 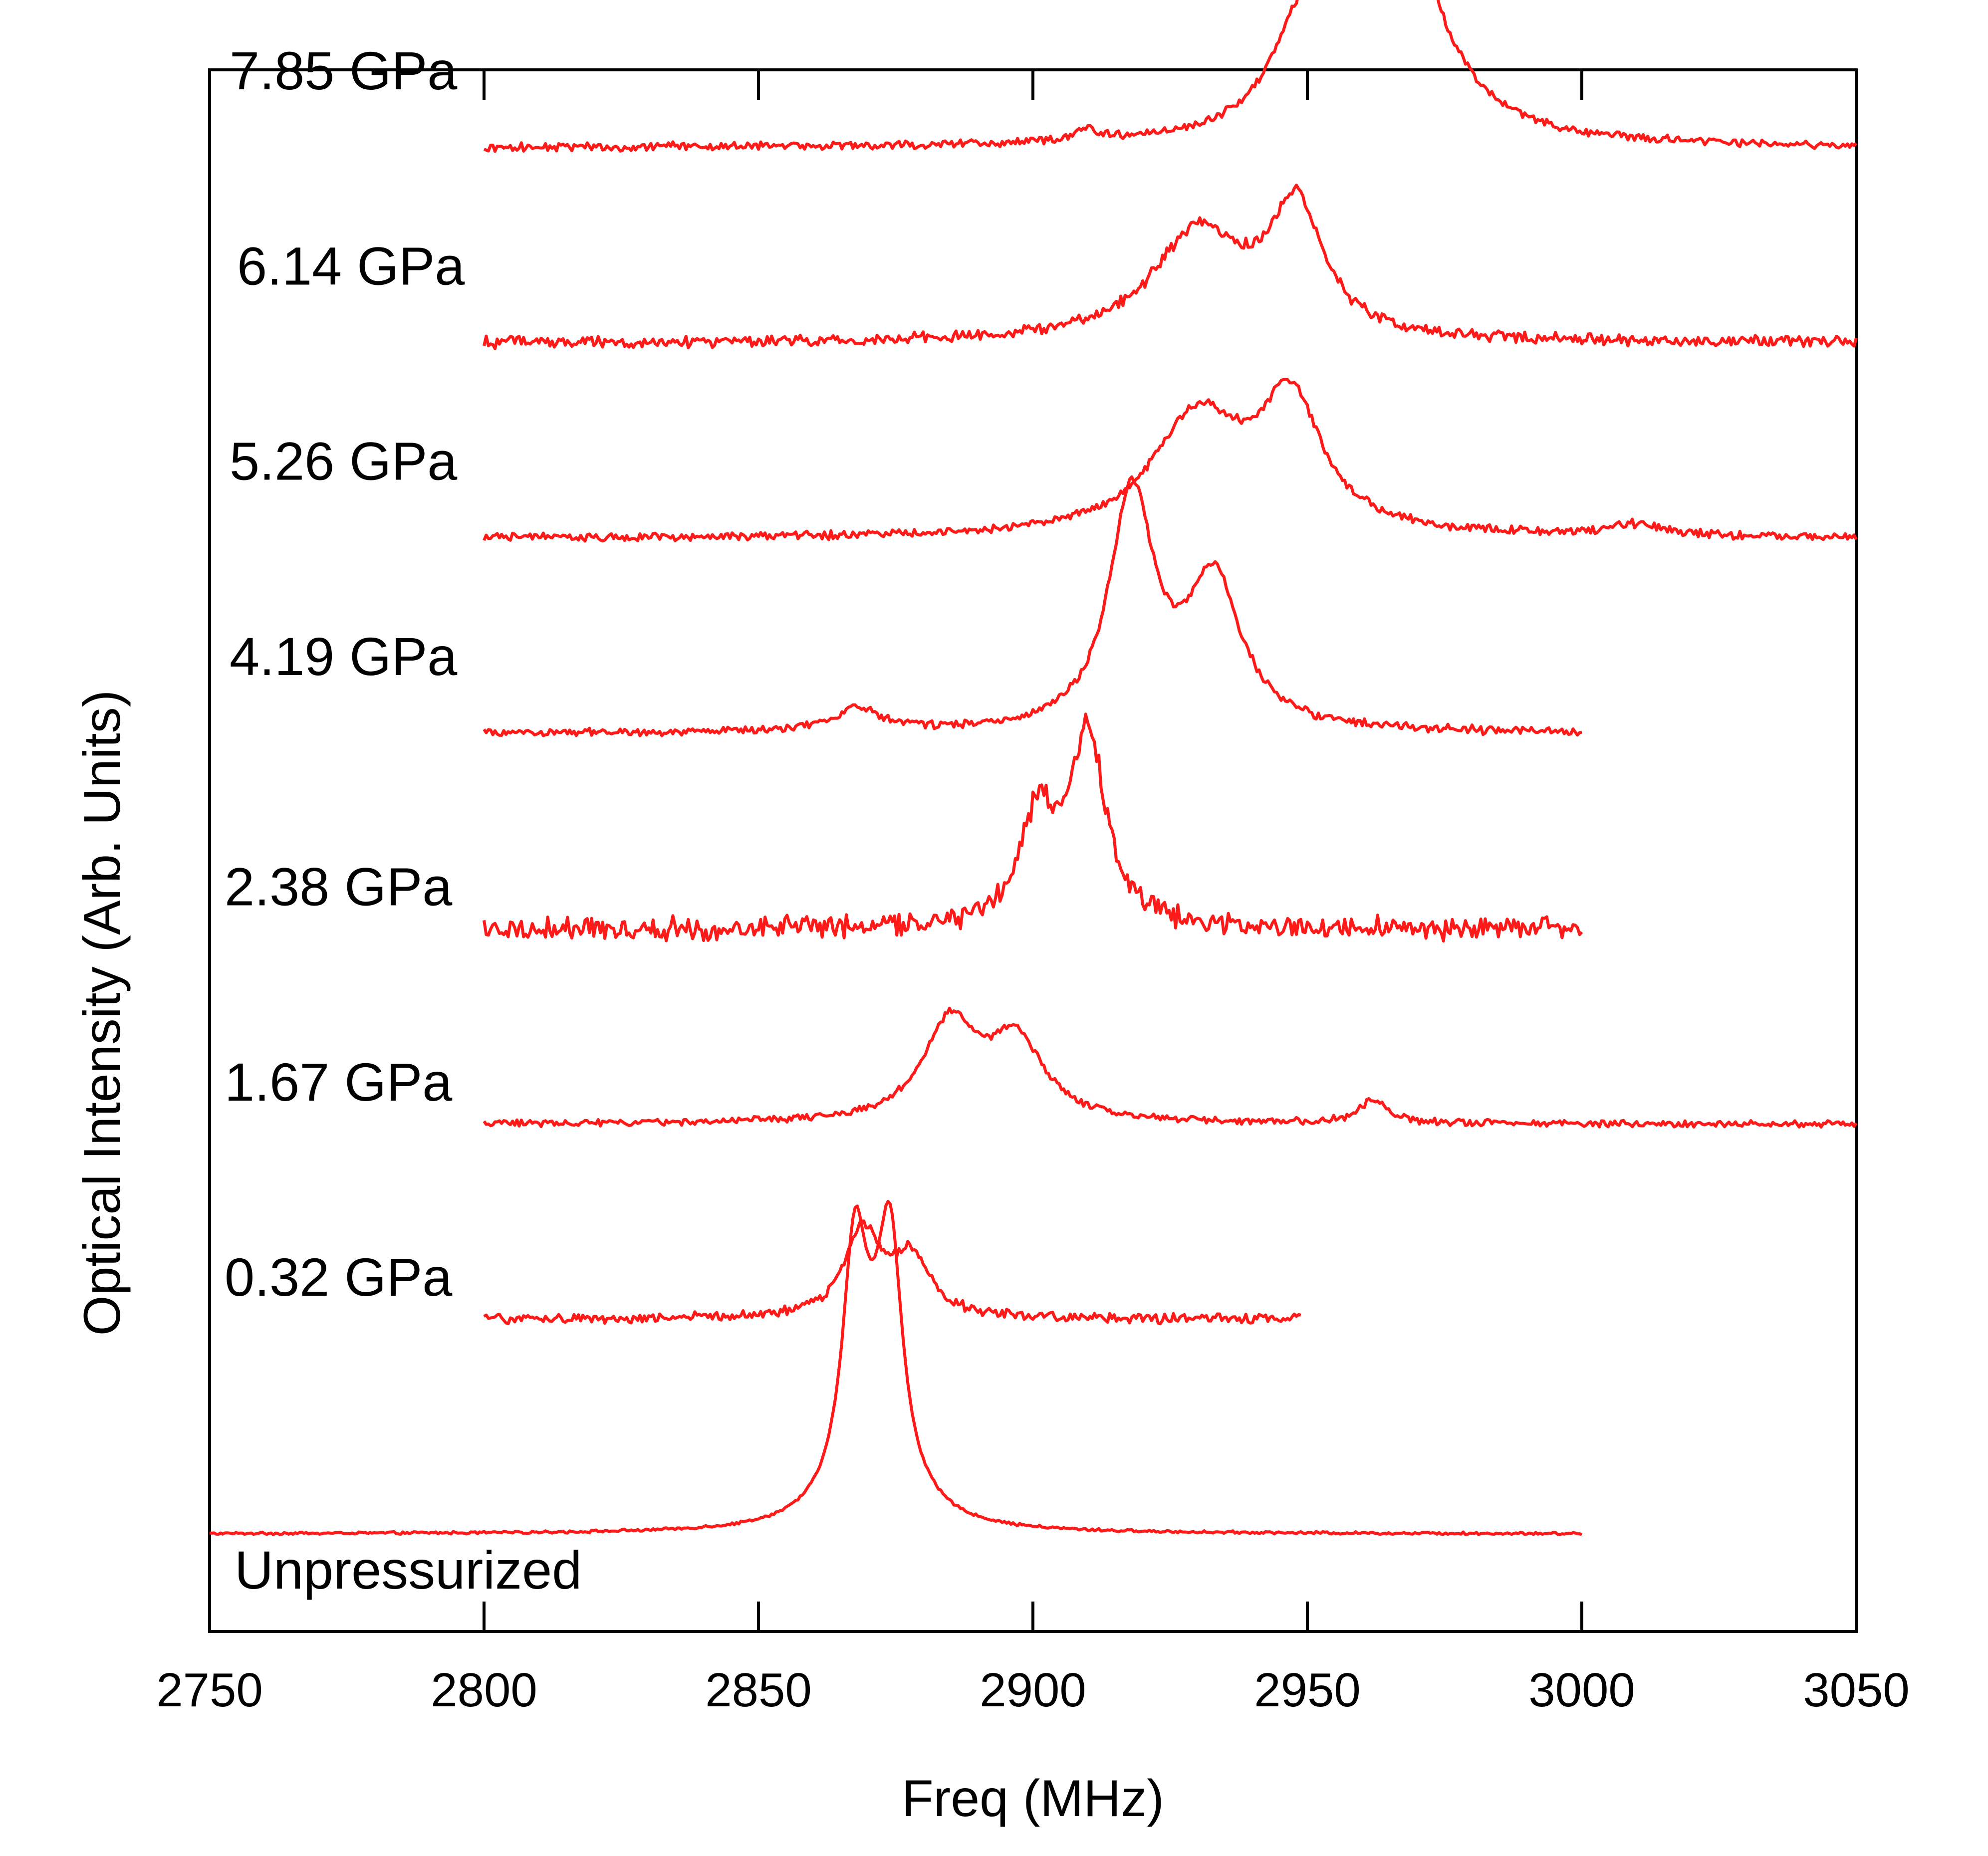 I want to click on series-line-5-26-gpa, so click(x=1170, y=460).